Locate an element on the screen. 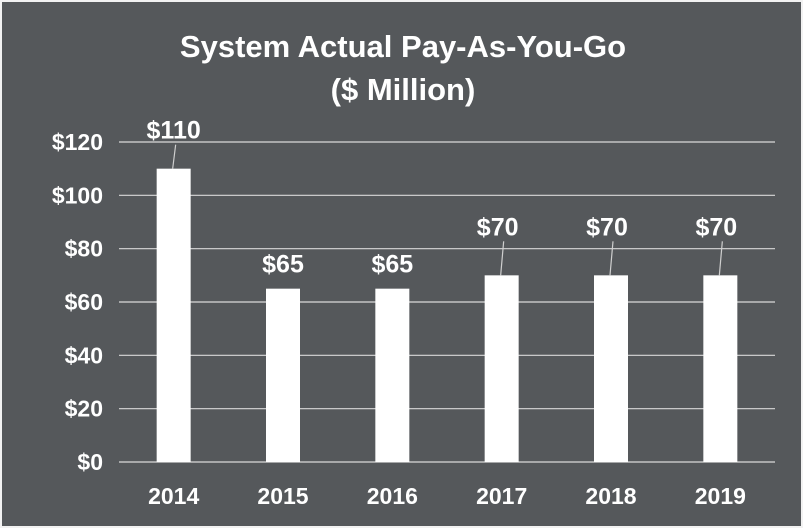 Image resolution: width=803 pixels, height=528 pixels. bar-2019 is located at coordinates (720, 368).